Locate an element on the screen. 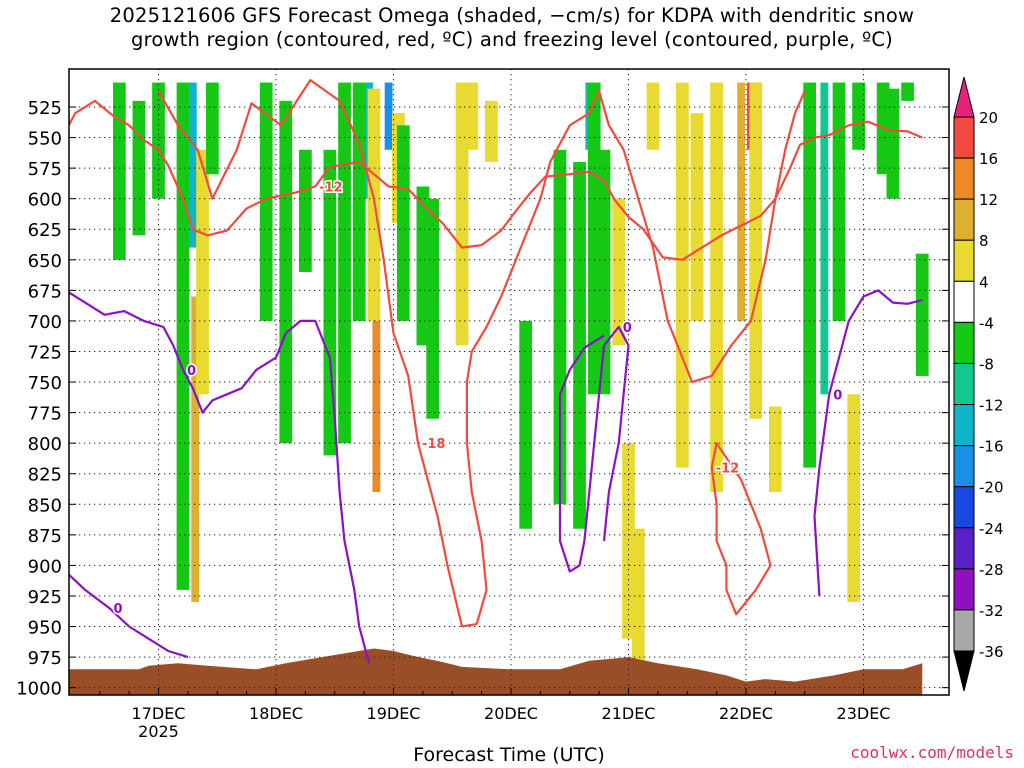 This screenshot has width=1024, height=768. colorbar-label: -8 is located at coordinates (986, 364).